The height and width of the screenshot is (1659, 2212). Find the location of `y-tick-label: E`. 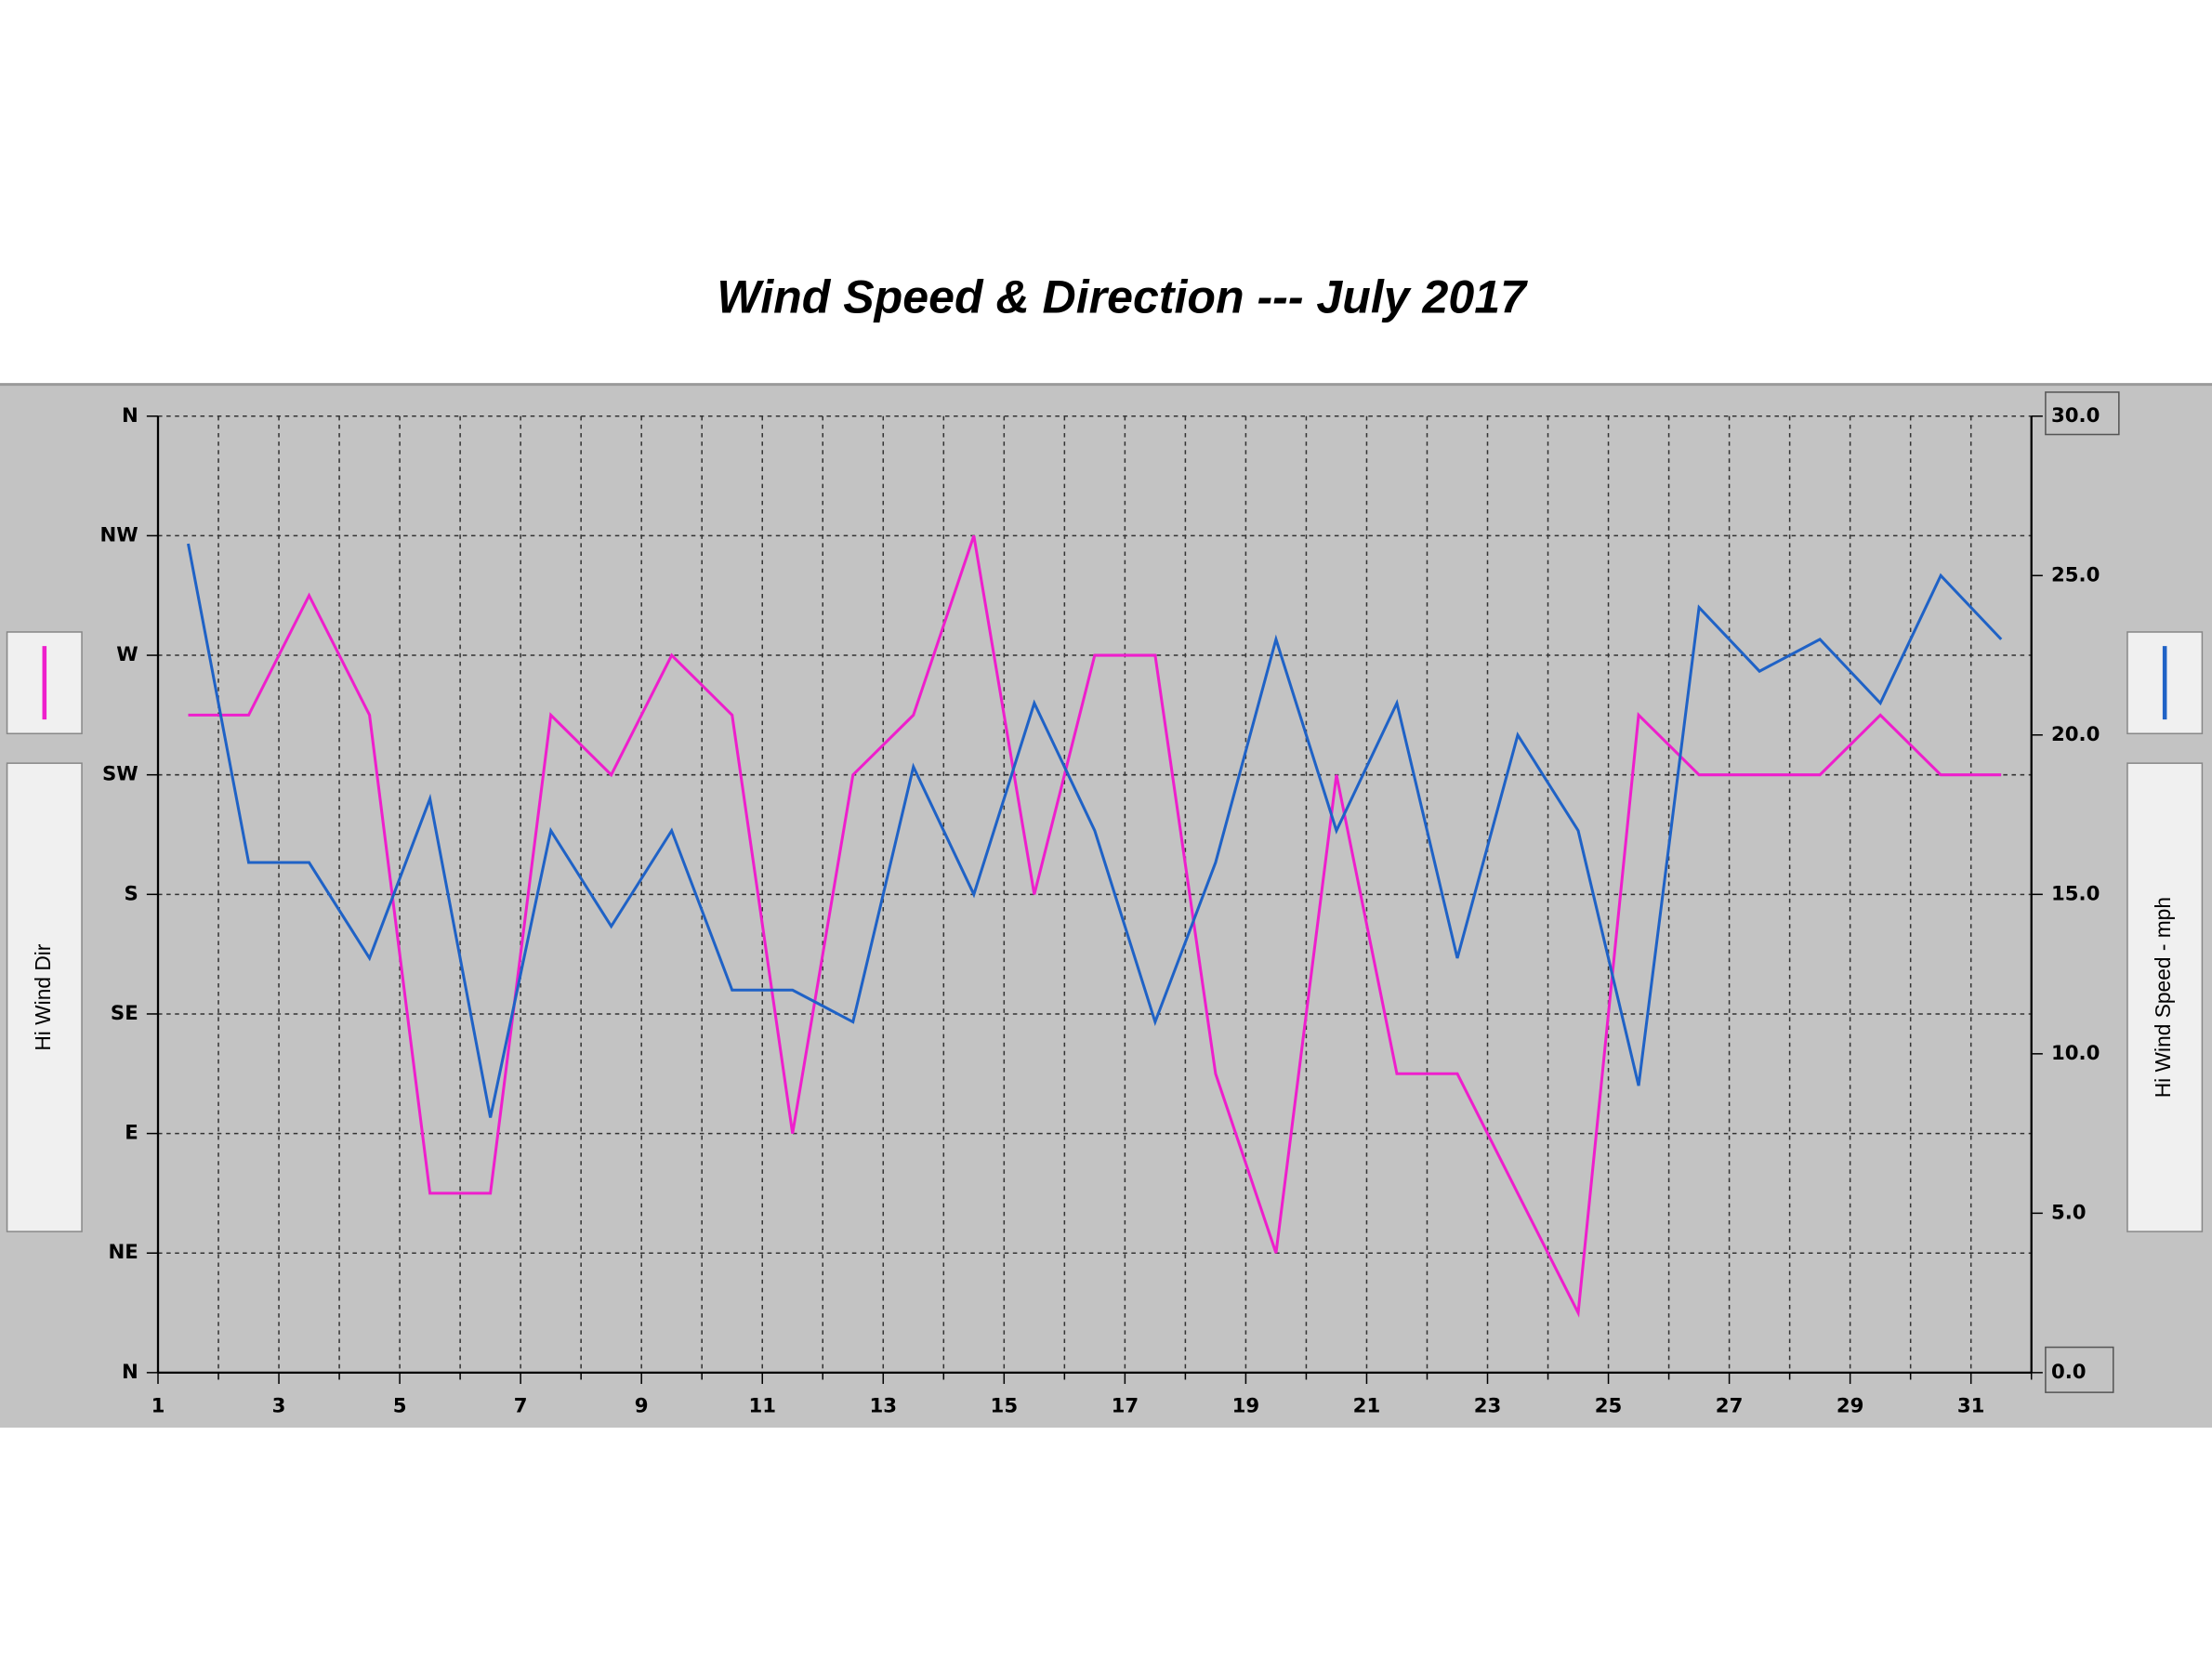

y-tick-label: E is located at coordinates (131, 1133).